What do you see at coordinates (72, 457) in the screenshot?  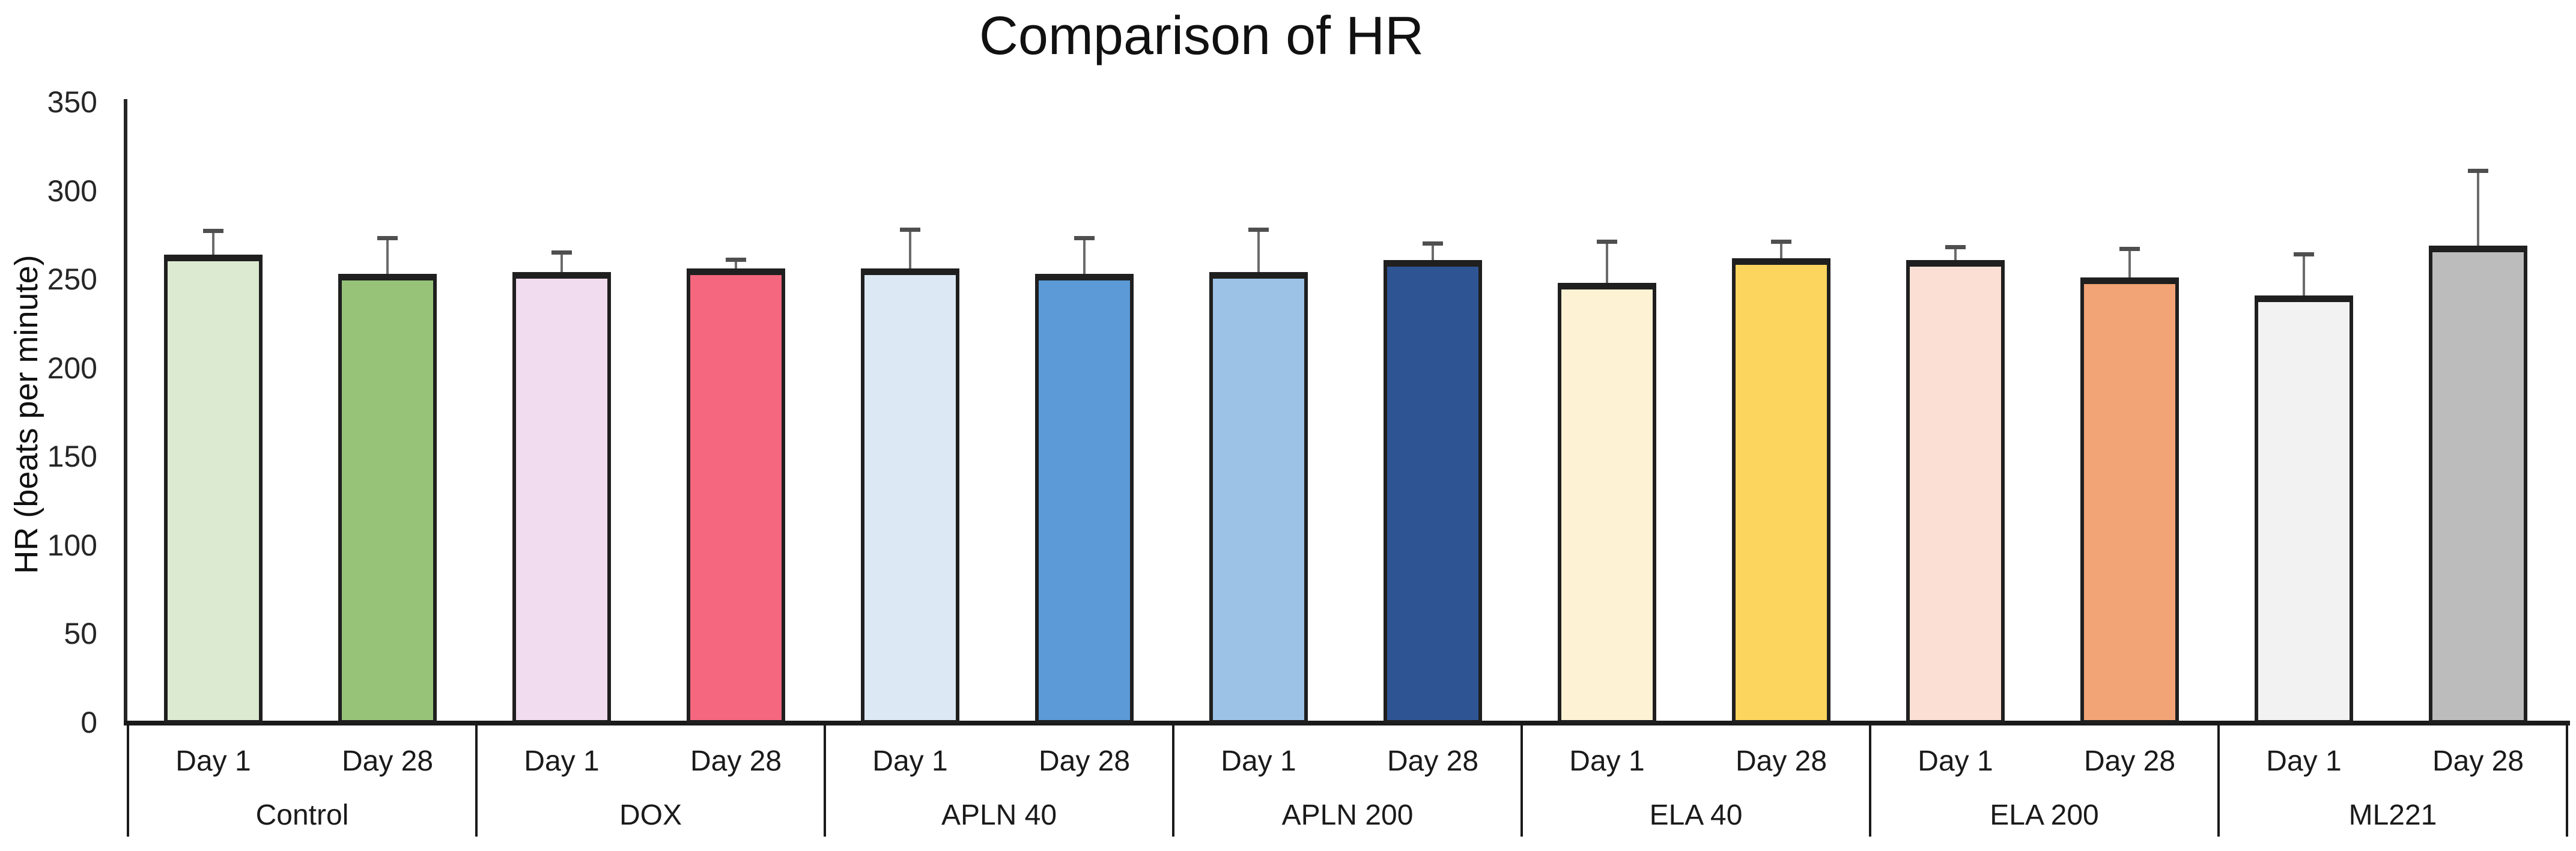 I see `y-tick-label: 150` at bounding box center [72, 457].